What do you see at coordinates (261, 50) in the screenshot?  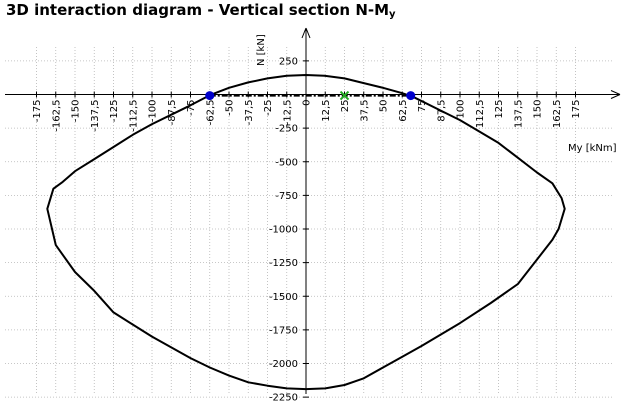 I see `y-axis-label: N [kN]` at bounding box center [261, 50].